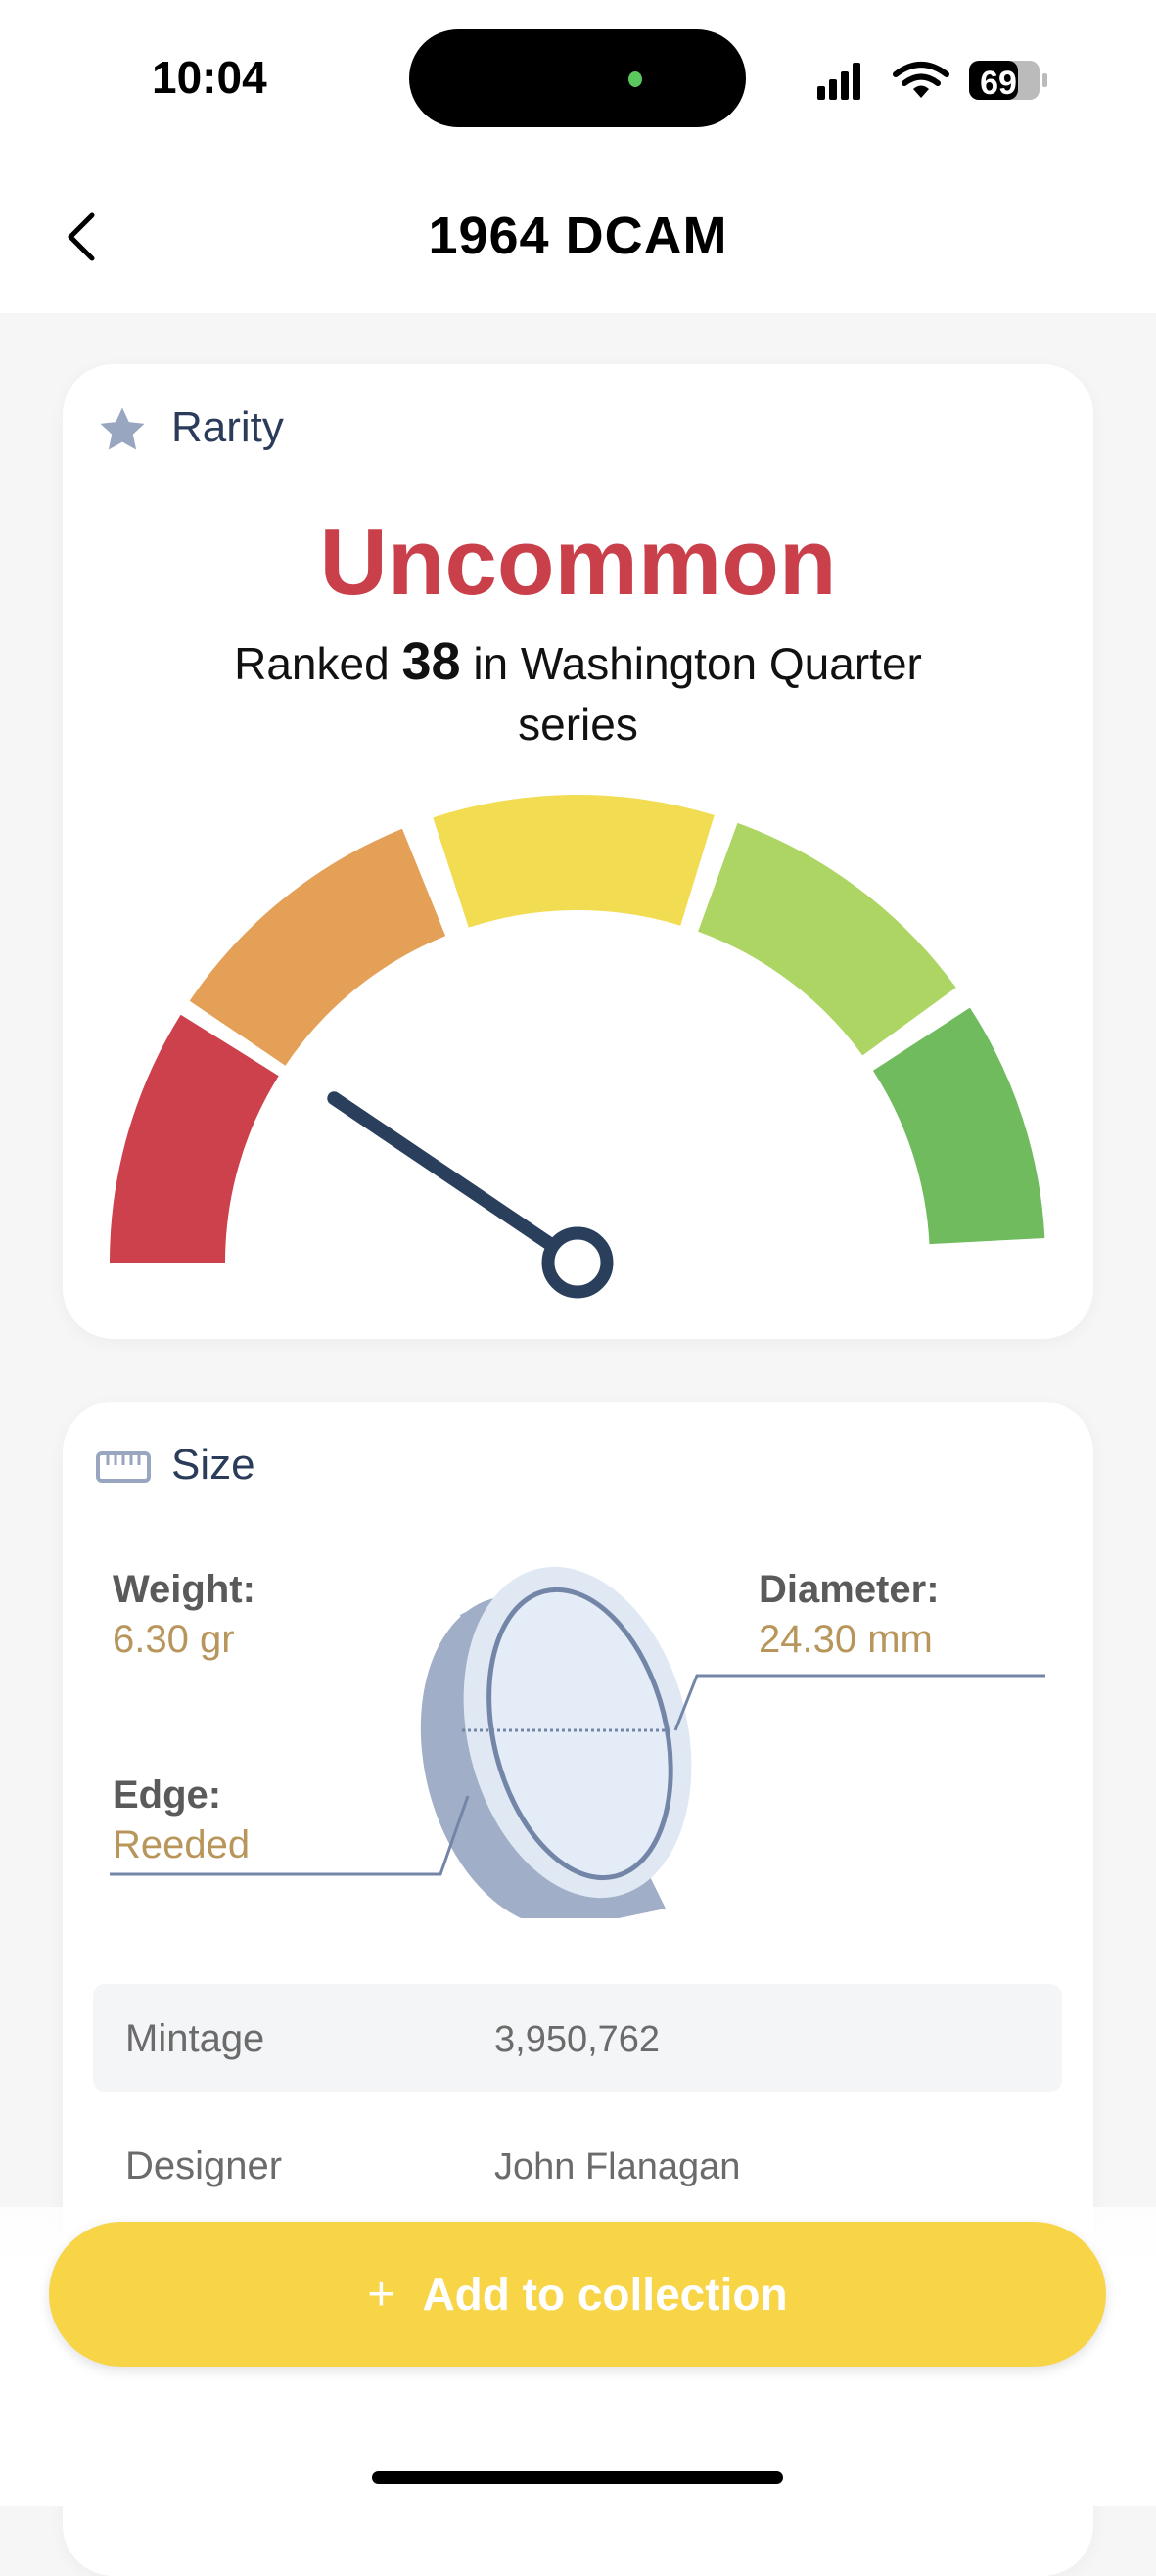  What do you see at coordinates (577, 2477) in the screenshot?
I see `home-indicator` at bounding box center [577, 2477].